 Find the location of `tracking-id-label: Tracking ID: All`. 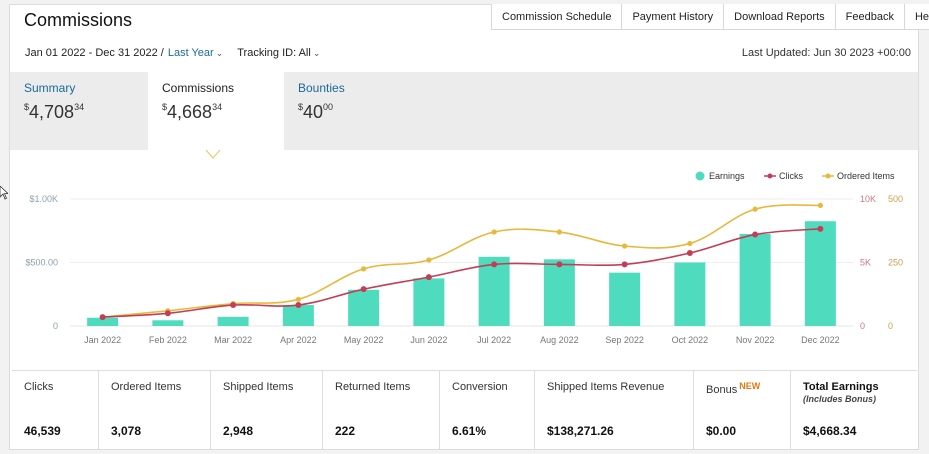

tracking-id-label: Tracking ID: All is located at coordinates (274, 53).